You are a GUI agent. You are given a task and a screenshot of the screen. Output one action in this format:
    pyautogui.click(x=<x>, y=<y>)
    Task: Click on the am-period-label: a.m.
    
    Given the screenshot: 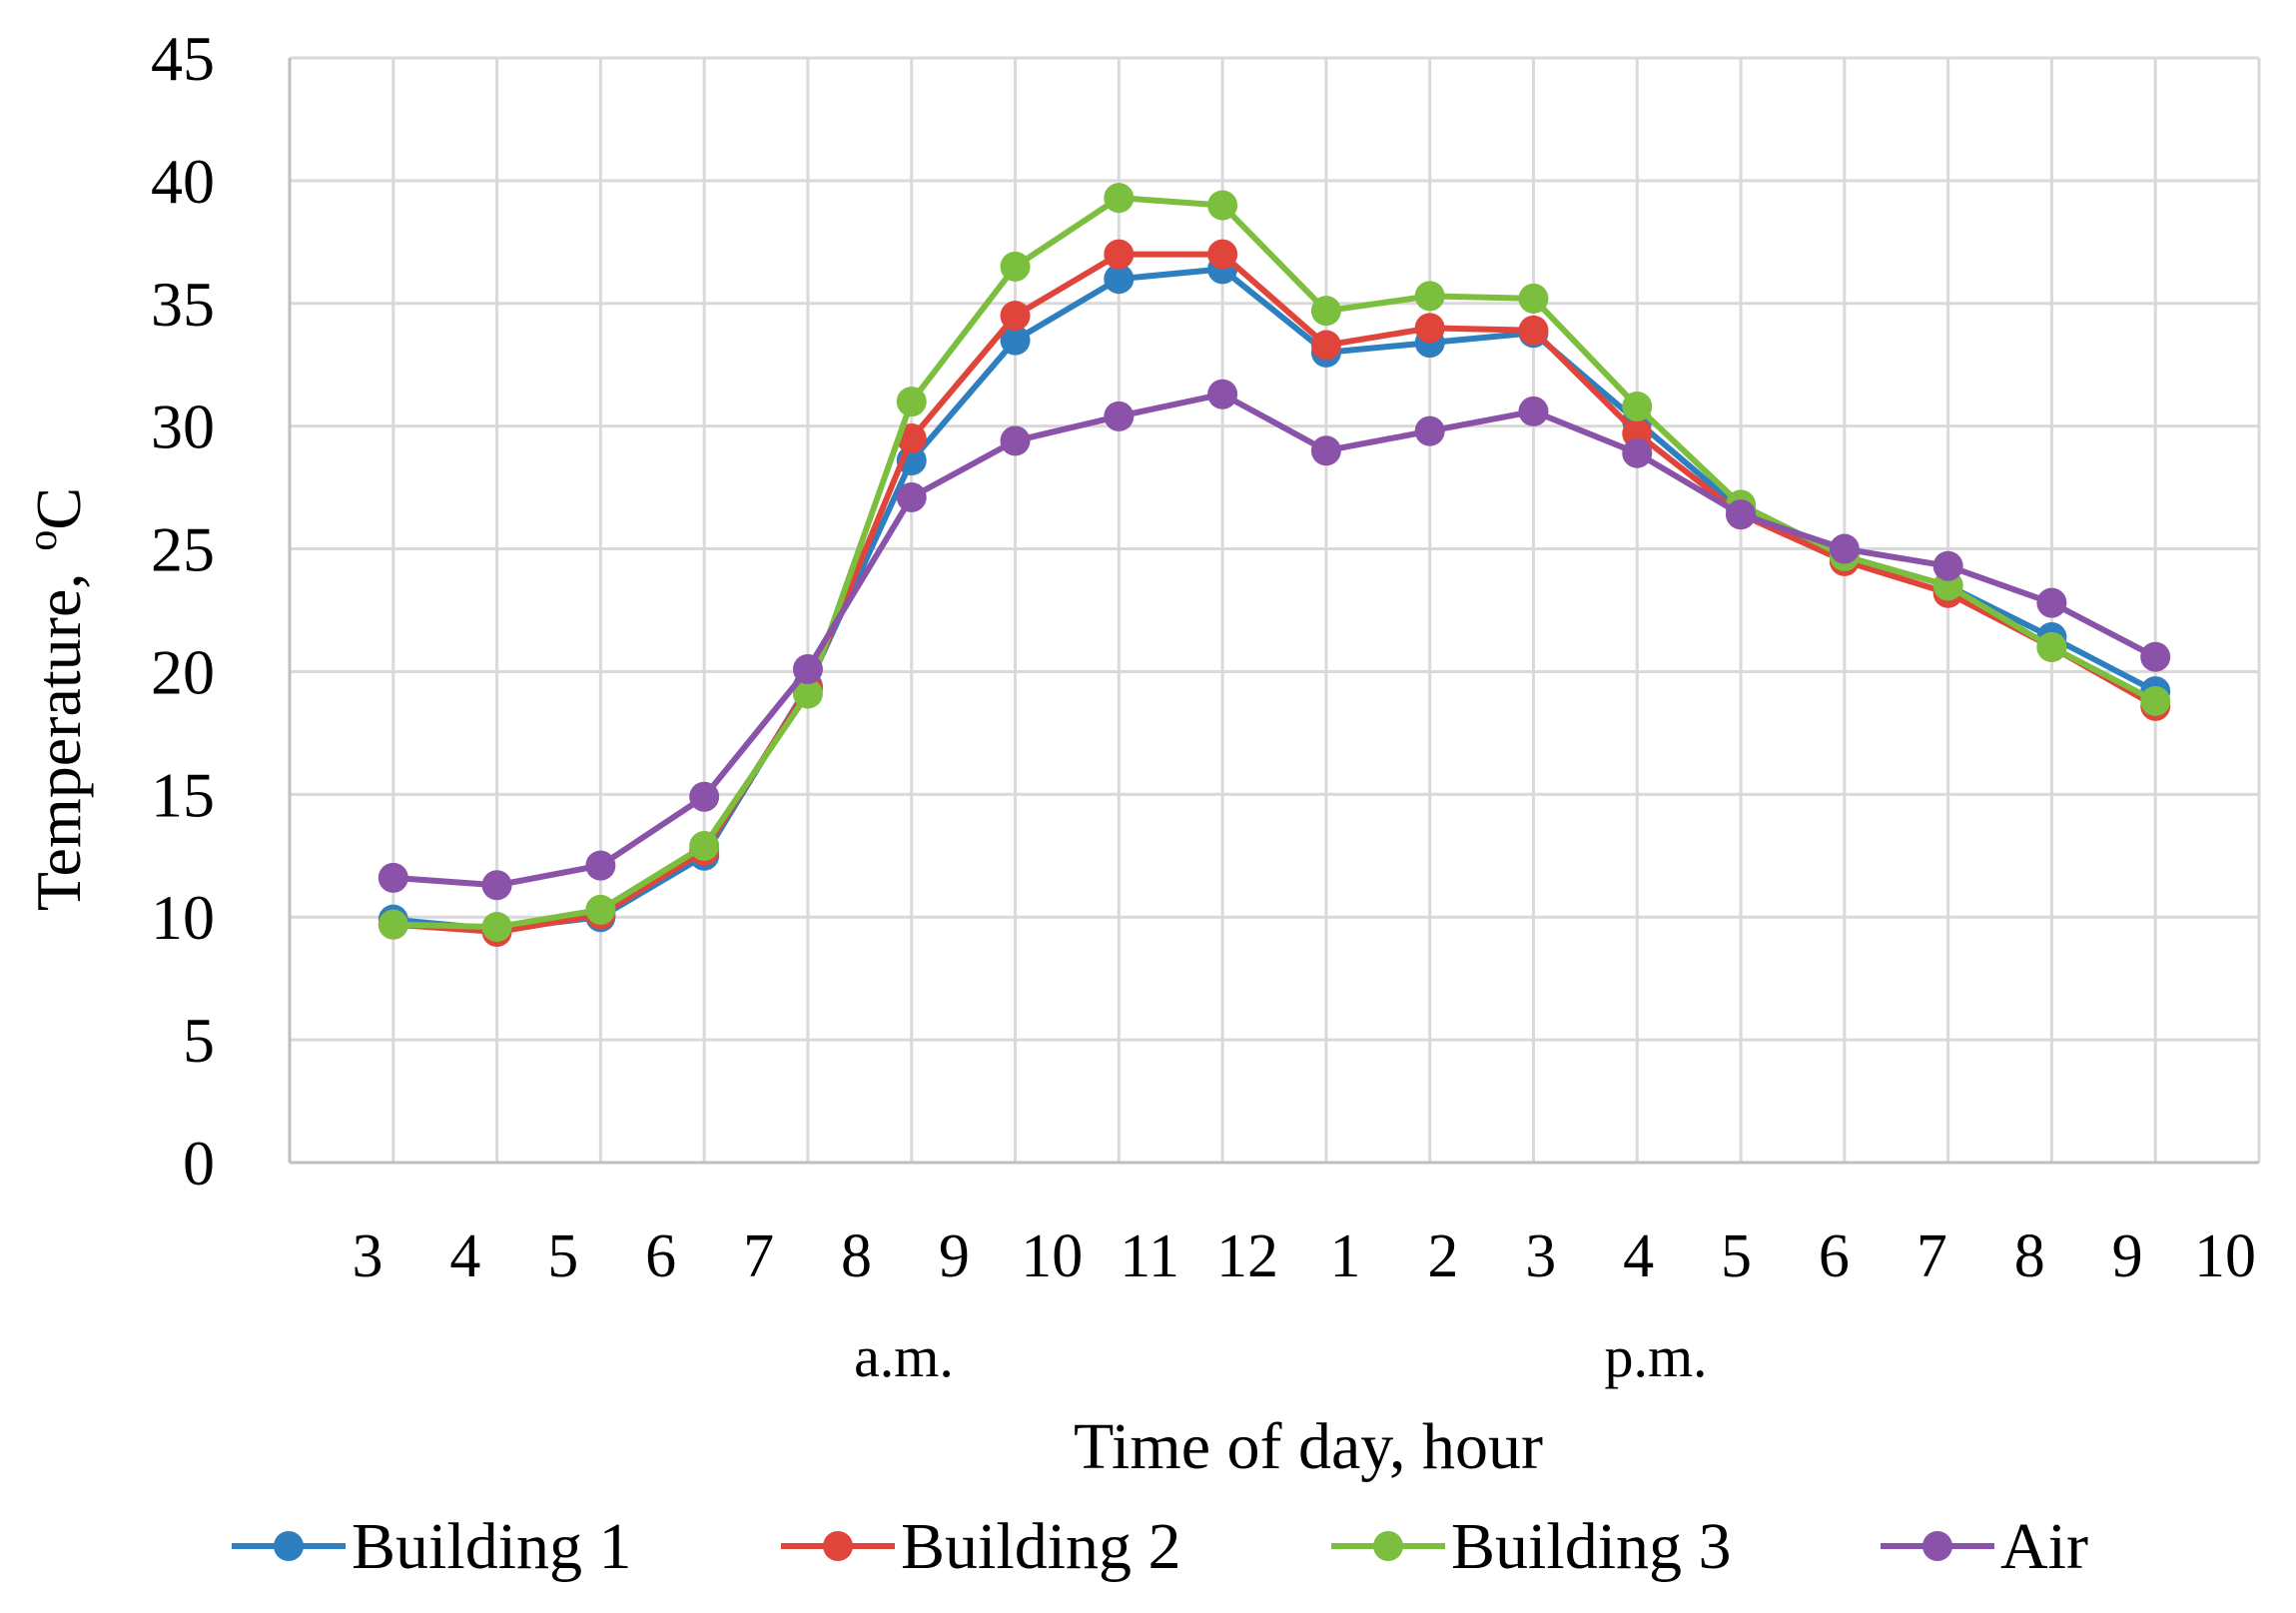 What is the action you would take?
    pyautogui.click(x=904, y=1356)
    